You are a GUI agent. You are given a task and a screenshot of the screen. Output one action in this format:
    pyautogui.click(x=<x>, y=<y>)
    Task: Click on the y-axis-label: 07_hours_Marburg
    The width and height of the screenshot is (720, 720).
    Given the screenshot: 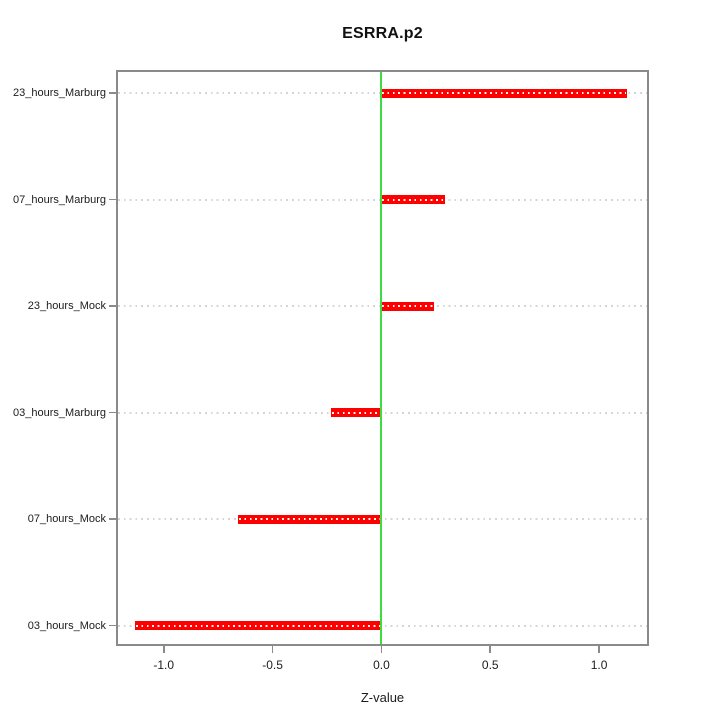 What is the action you would take?
    pyautogui.click(x=59, y=199)
    